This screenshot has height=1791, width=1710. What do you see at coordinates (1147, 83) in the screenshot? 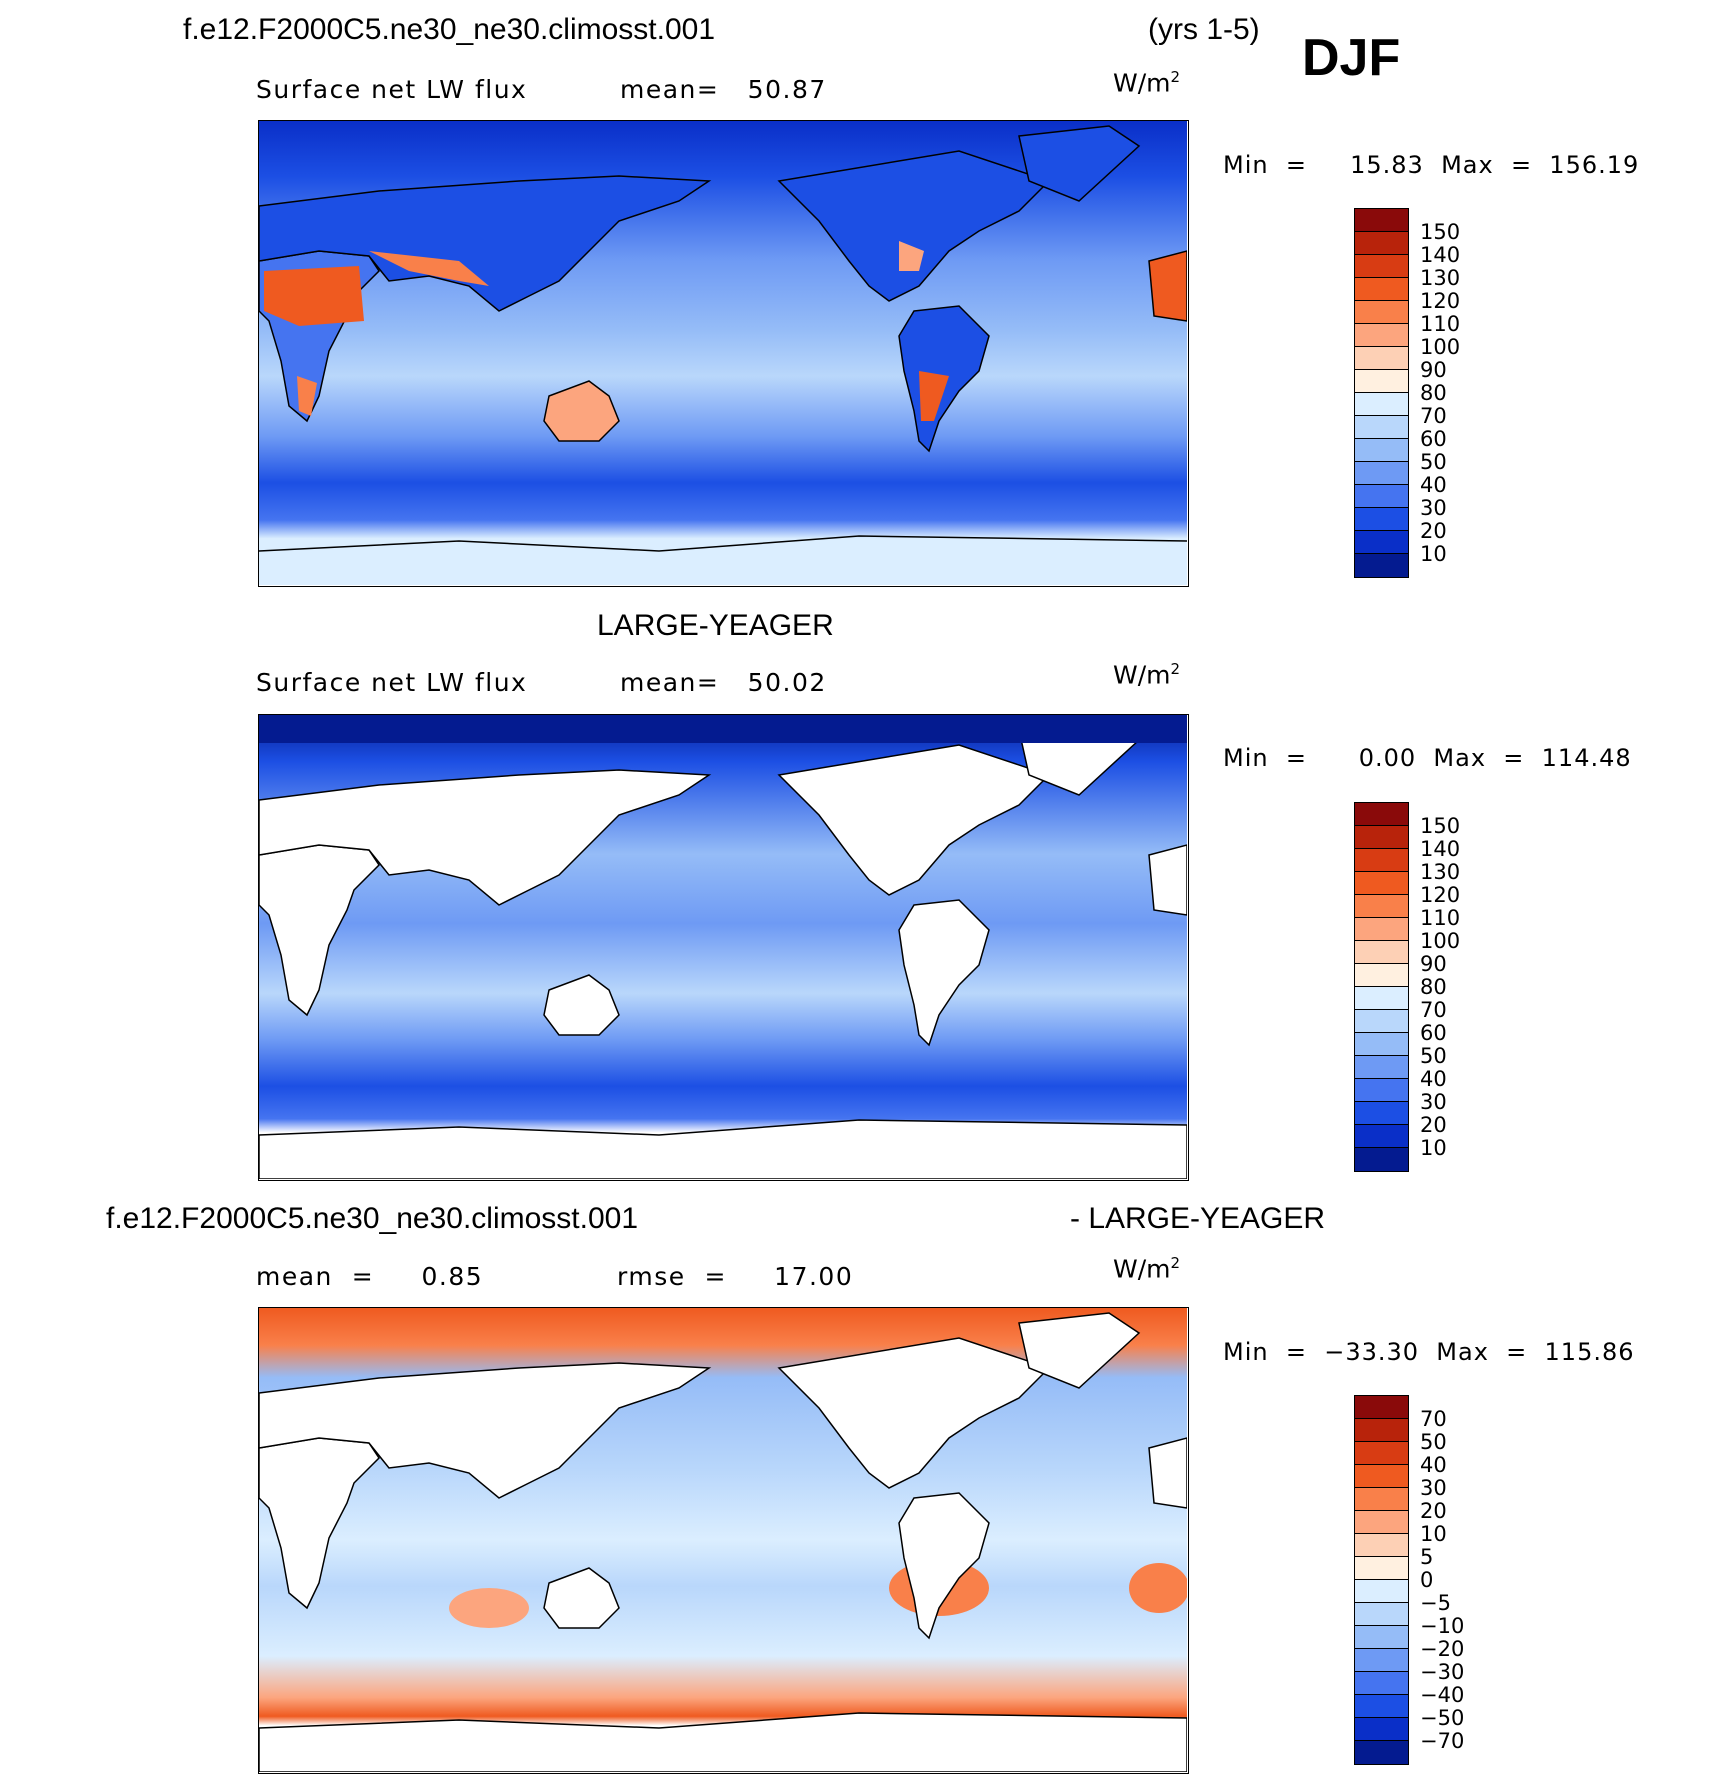
I see `panel1-unit-label: W/m2` at bounding box center [1147, 83].